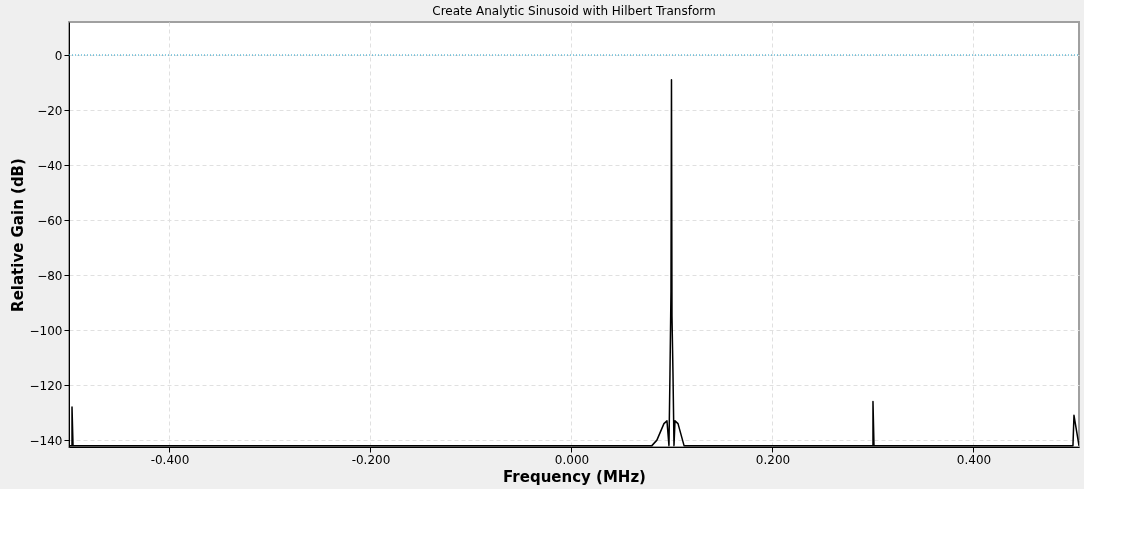 The height and width of the screenshot is (549, 1132). I want to click on x-tick-label: 0.000, so click(572, 459).